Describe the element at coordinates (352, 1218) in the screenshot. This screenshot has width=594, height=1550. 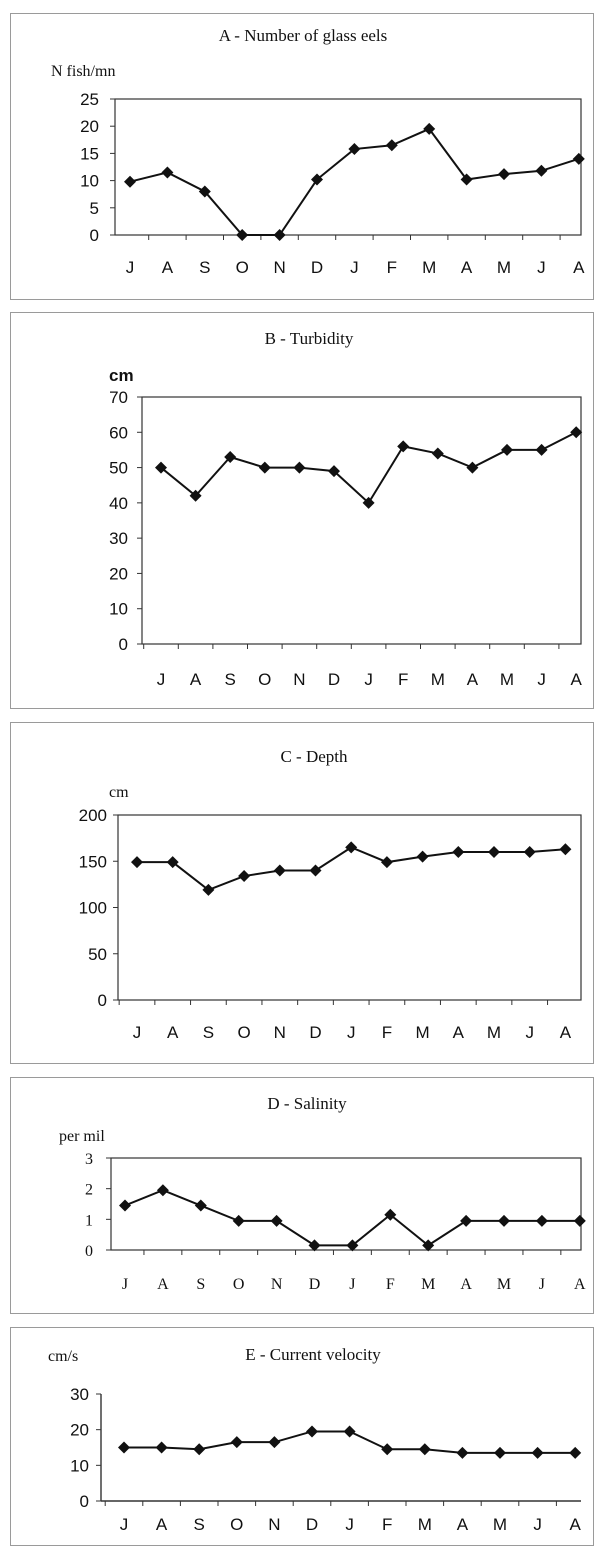
I see `chart-d-series-line` at that location.